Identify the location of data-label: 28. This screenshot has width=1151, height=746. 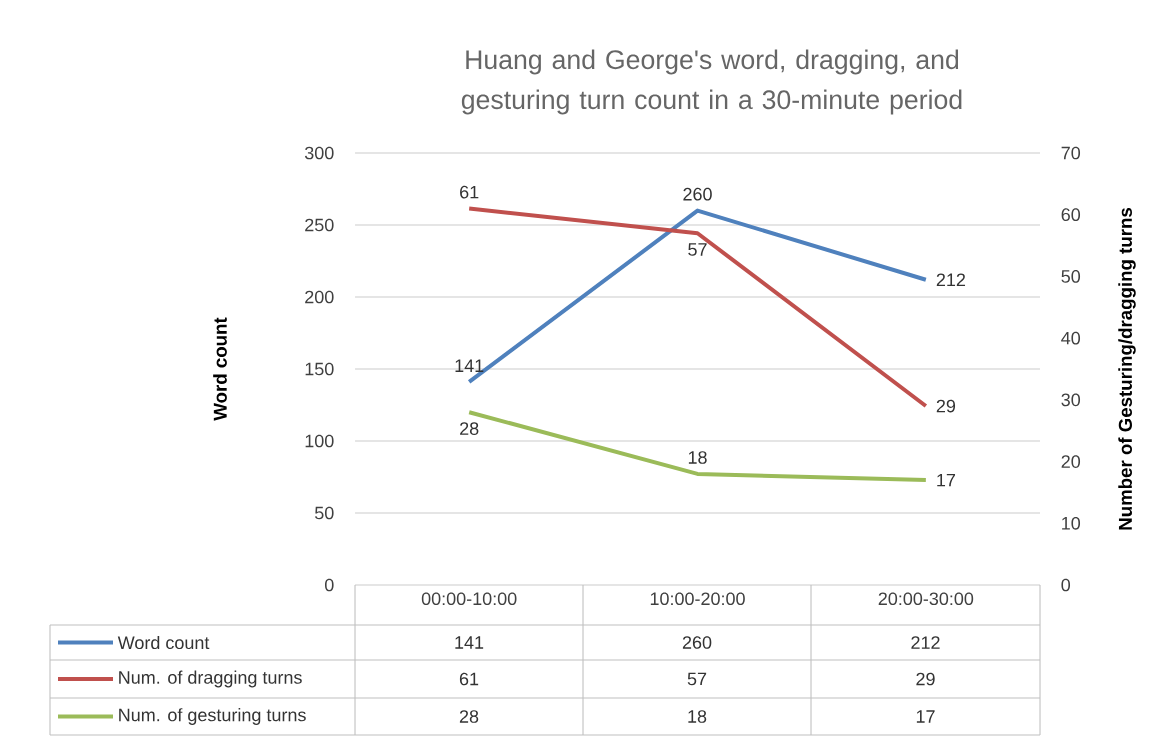
(469, 716).